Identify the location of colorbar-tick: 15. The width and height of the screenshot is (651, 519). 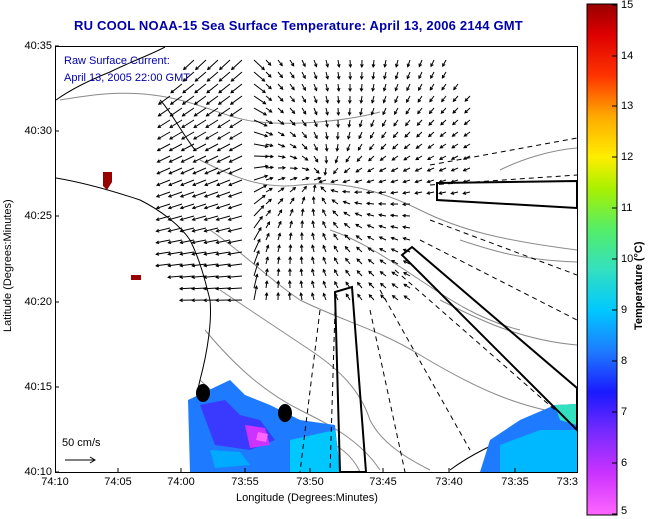
(627, 5).